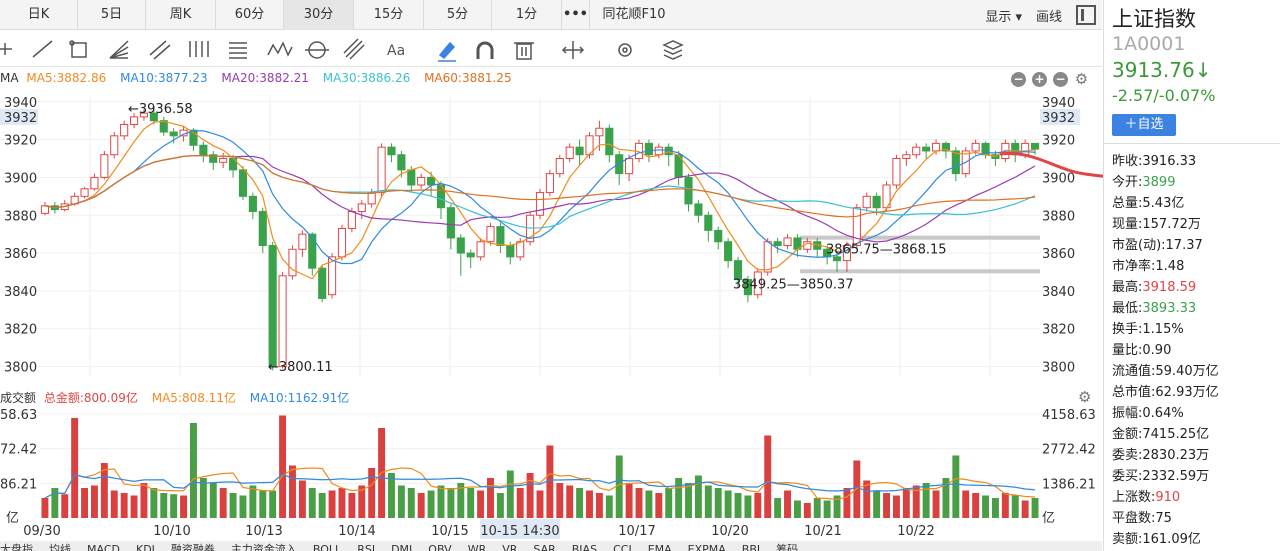  What do you see at coordinates (706, 547) in the screenshot?
I see `indicator-tab: EXPMA` at bounding box center [706, 547].